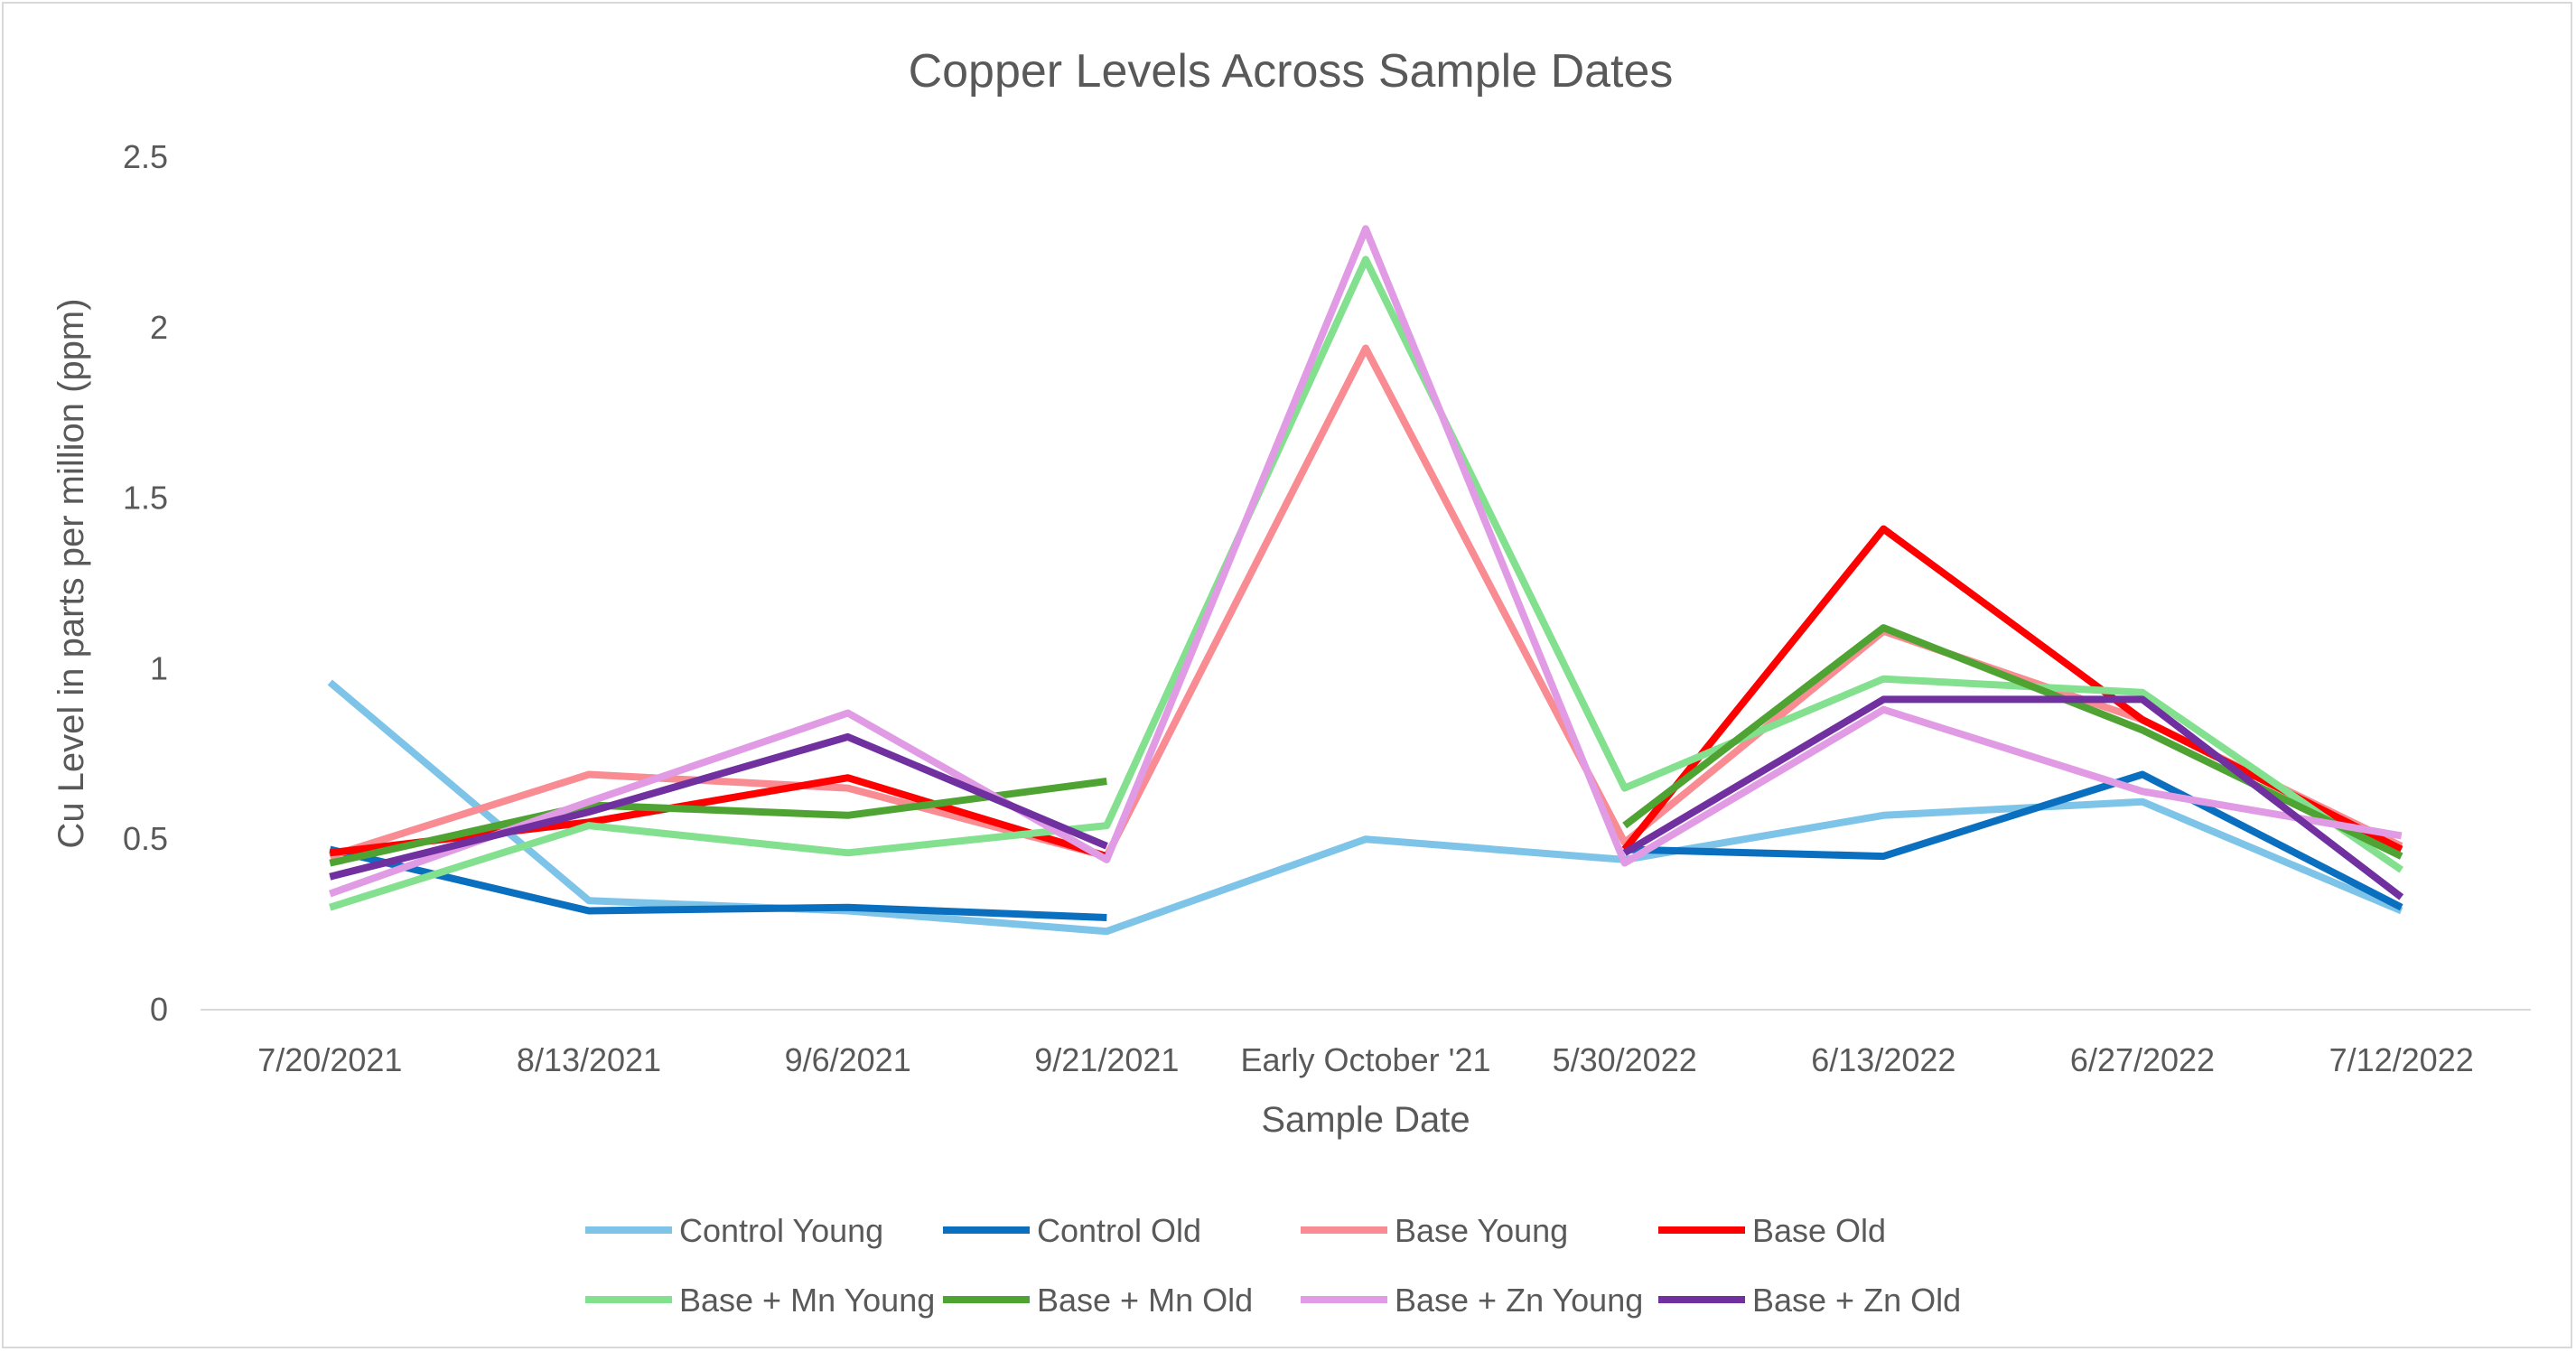 The image size is (2576, 1352). Describe the element at coordinates (1365, 1120) in the screenshot. I see `x-axis-title: Sample Date` at that location.